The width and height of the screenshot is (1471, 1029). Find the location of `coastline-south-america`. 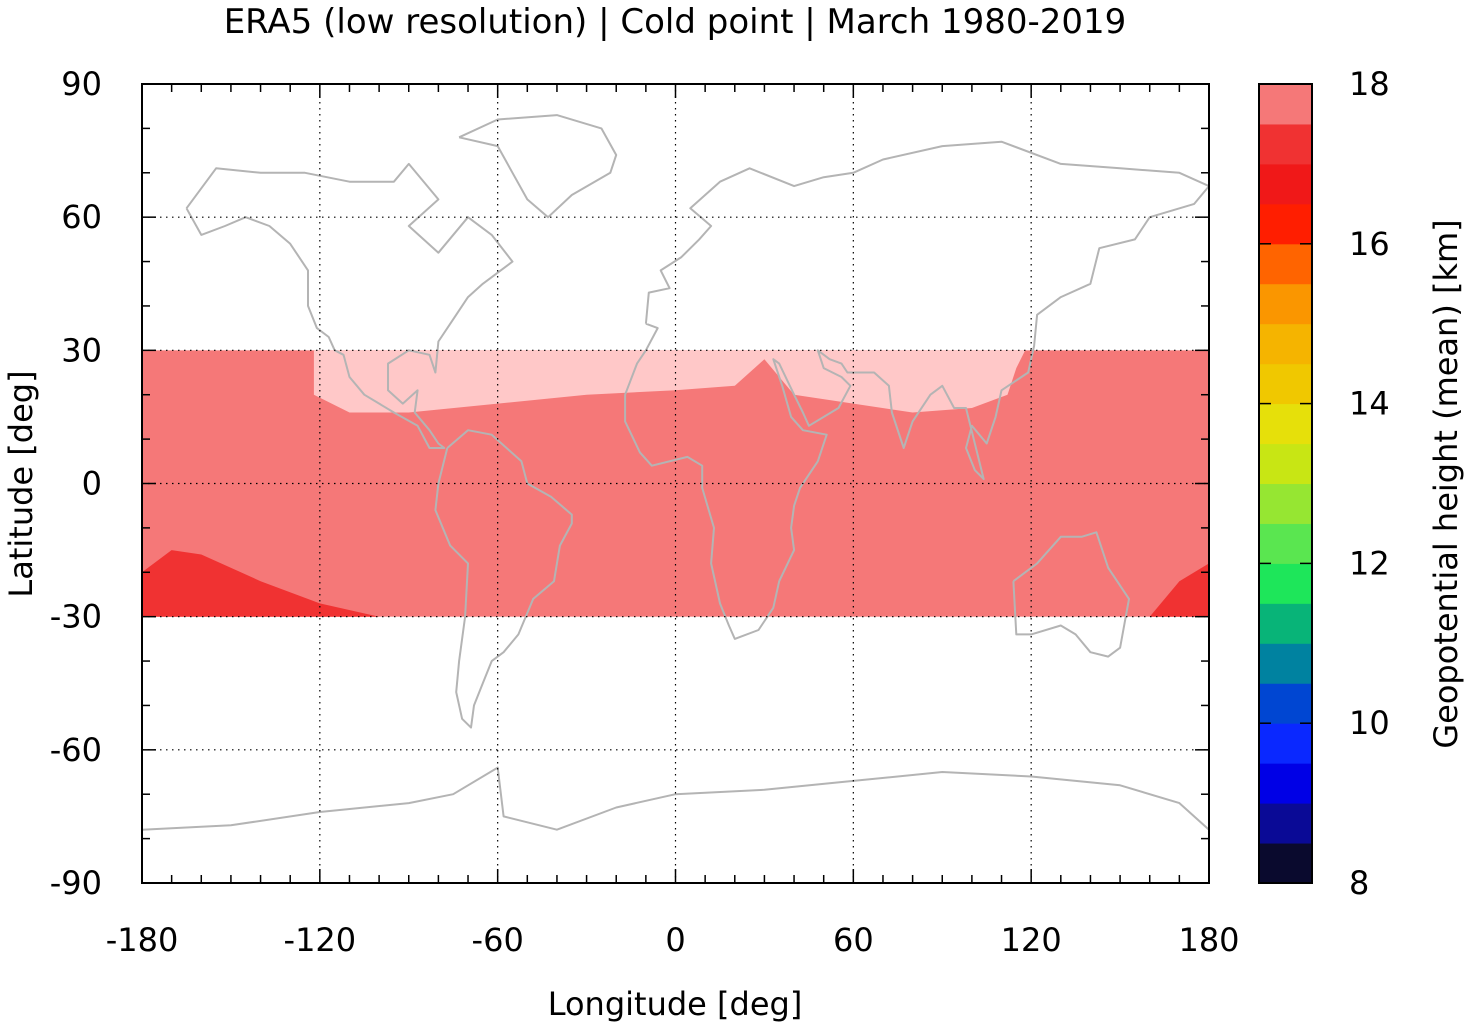

coastline-south-america is located at coordinates (503, 579).